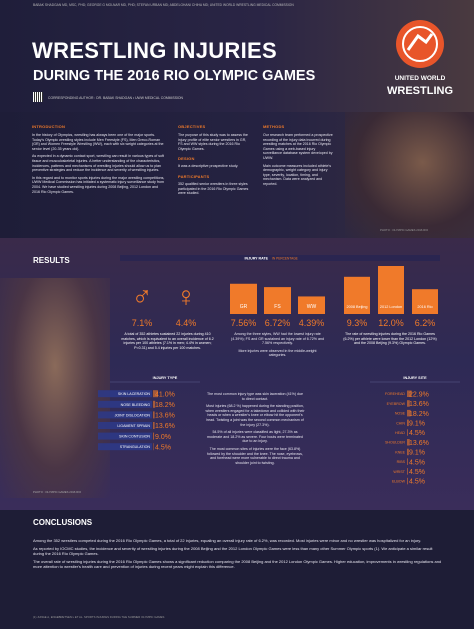 Image resolution: width=474 pixels, height=629 pixels. I want to click on heading: METHODS, so click(274, 126).